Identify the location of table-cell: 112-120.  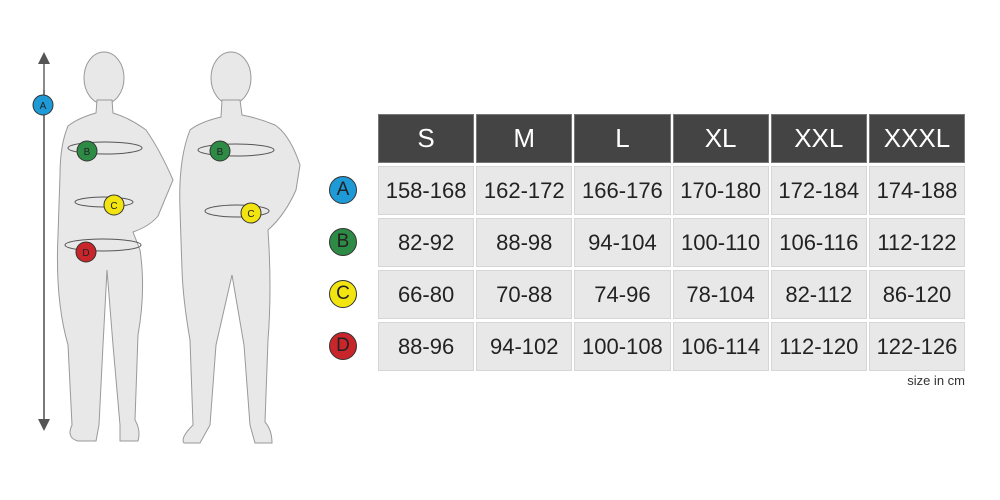
(818, 346).